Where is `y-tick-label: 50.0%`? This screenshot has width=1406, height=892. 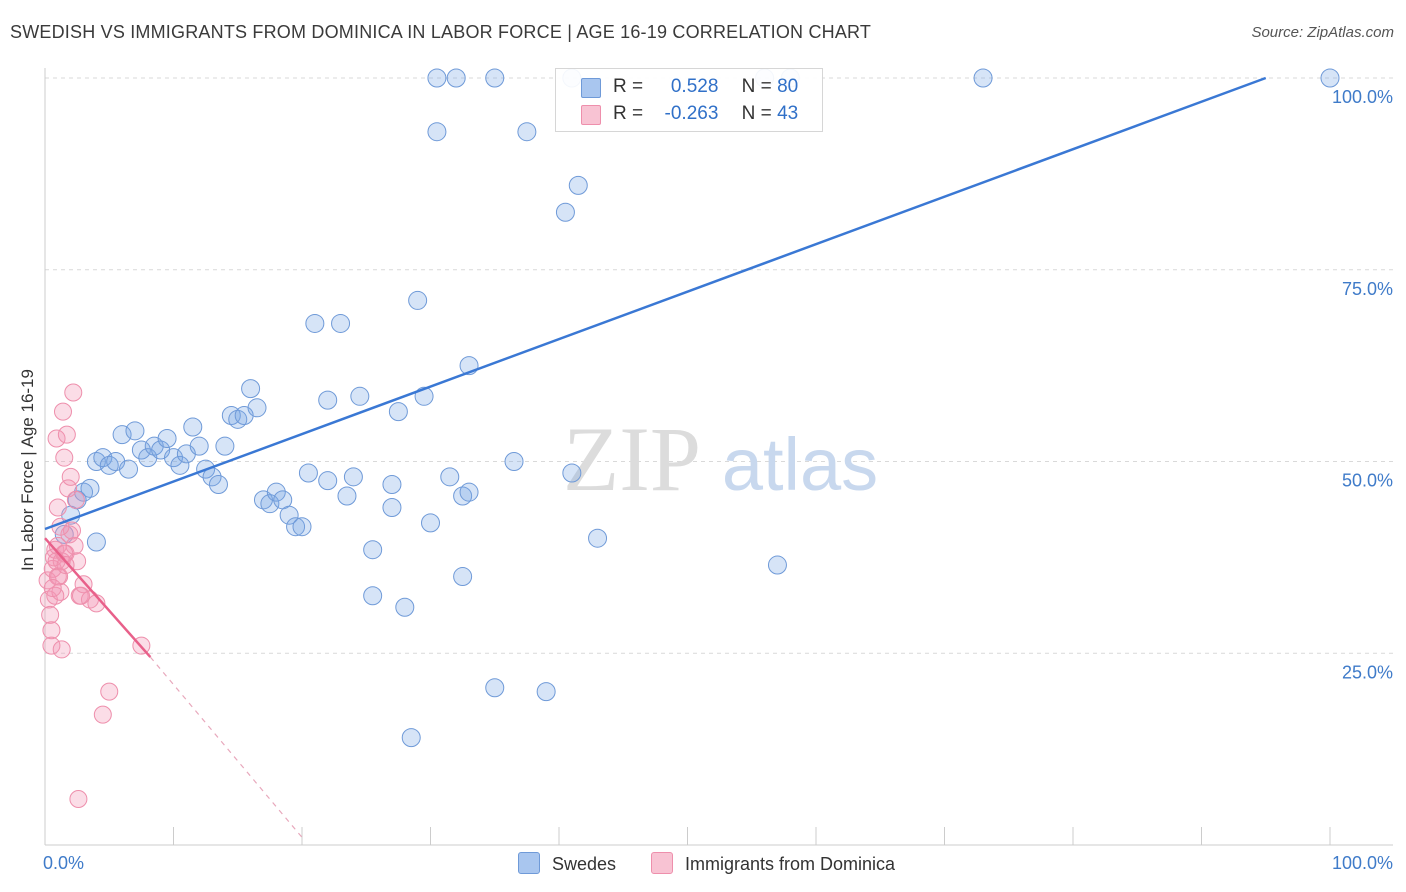 y-tick-label: 50.0% is located at coordinates (1367, 481).